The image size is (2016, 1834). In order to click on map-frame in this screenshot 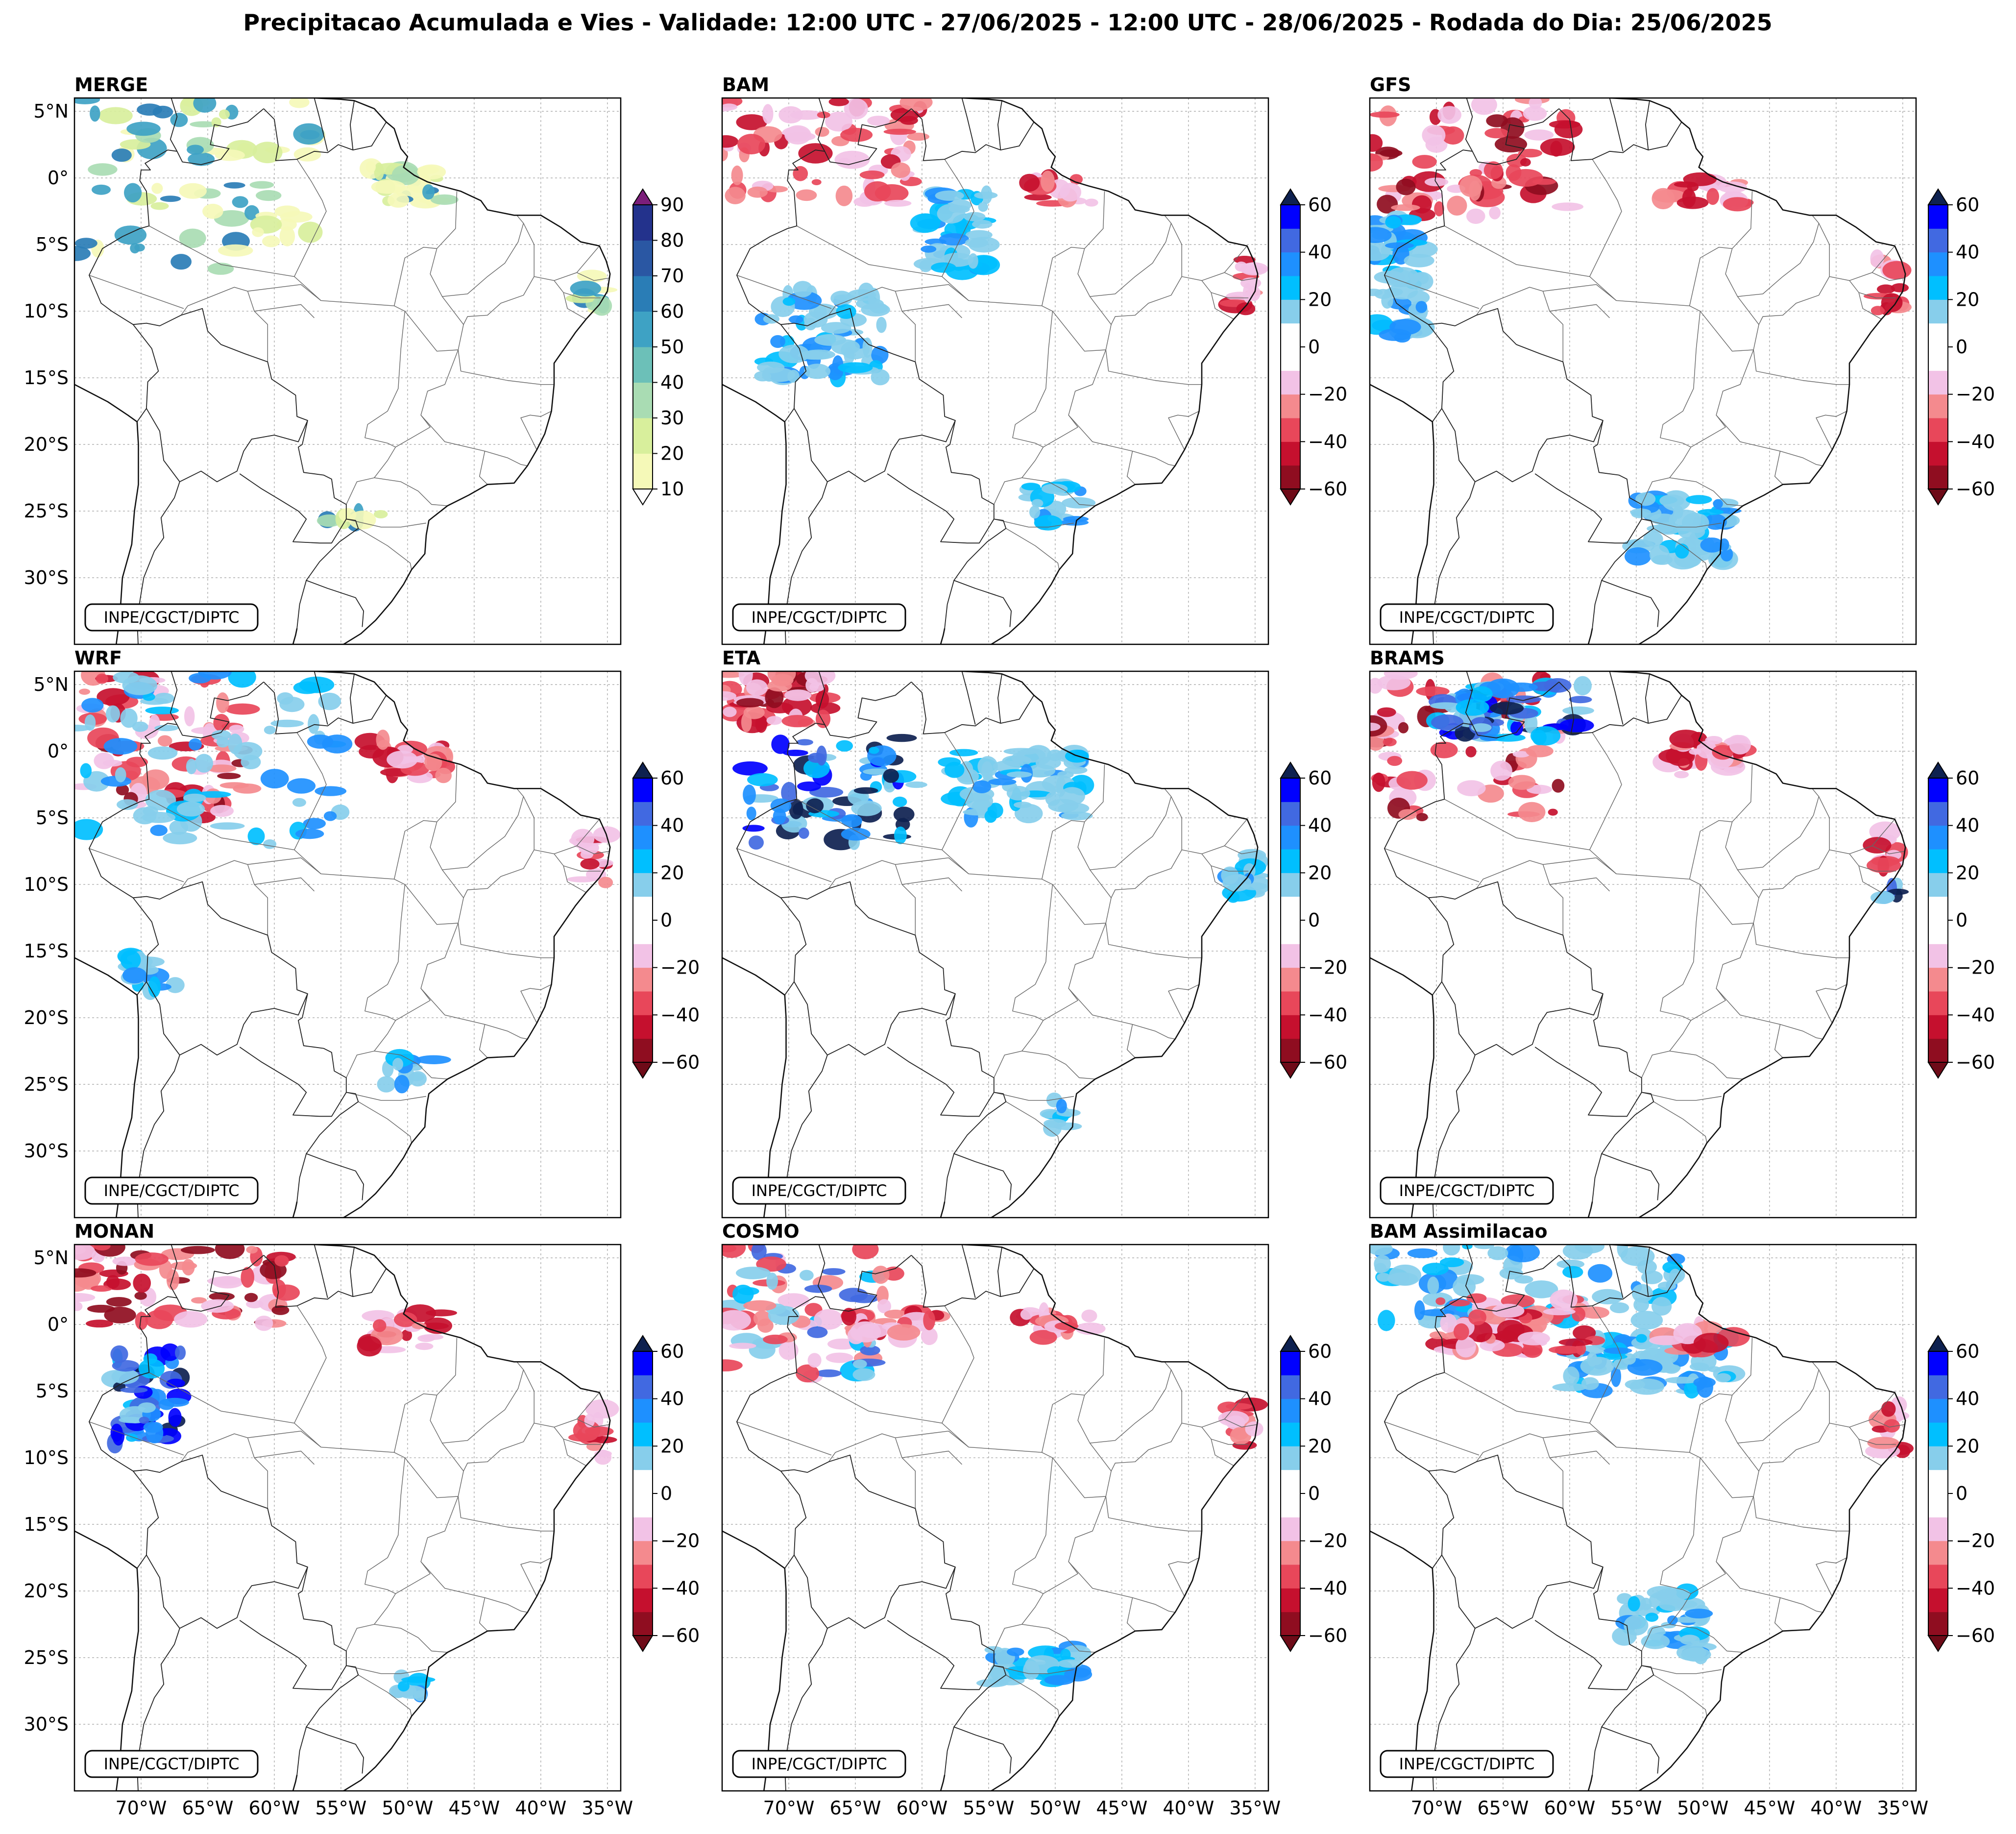, I will do `click(1643, 944)`.